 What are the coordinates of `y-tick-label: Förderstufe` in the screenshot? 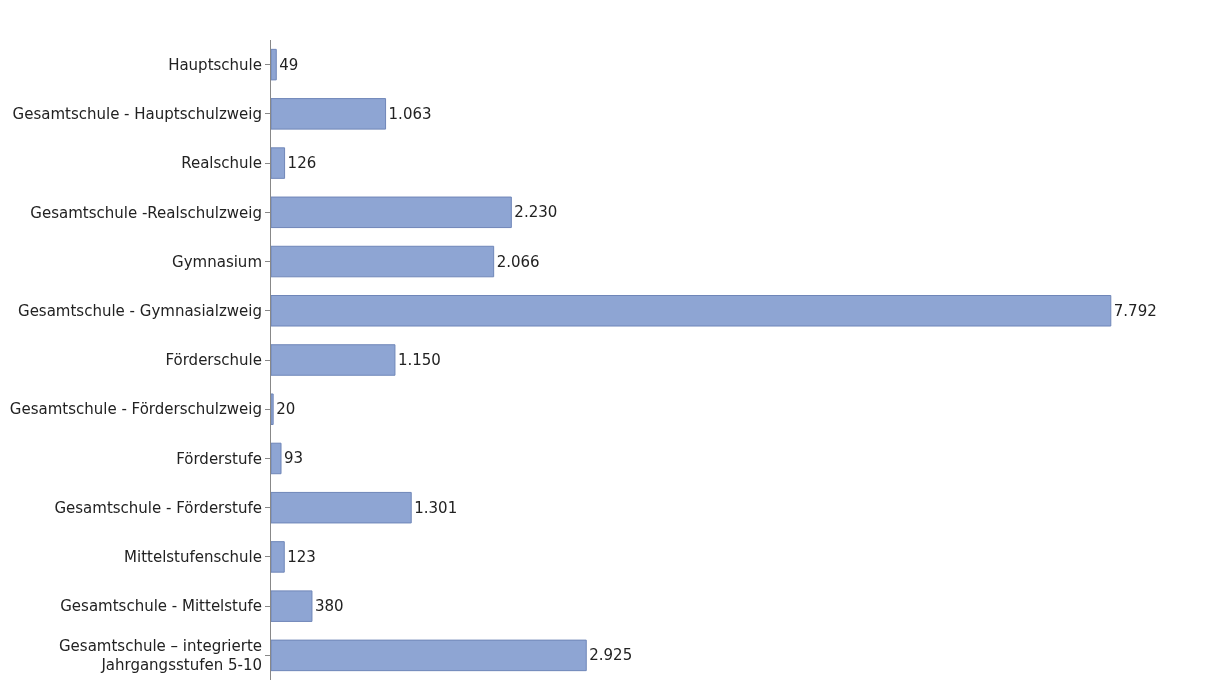 It's located at (219, 458).